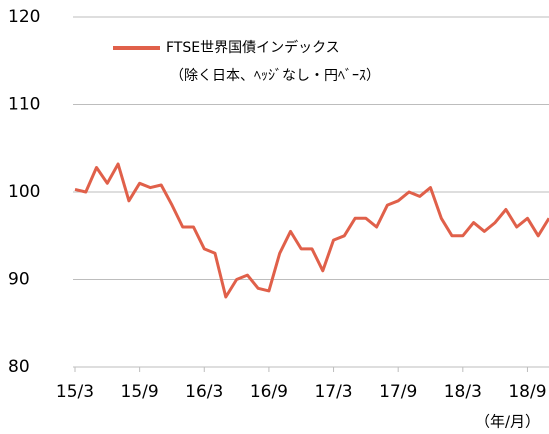 The image size is (549, 434). I want to click on x-tick-label: 16/3, so click(204, 392).